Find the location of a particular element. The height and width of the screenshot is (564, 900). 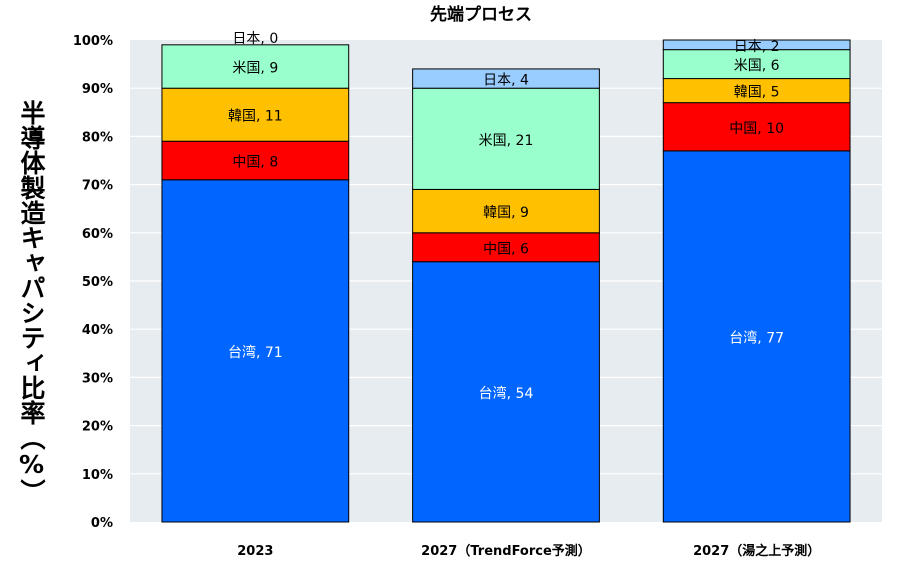

x-axis-ticks: 2023 2027（TrendForce予測） 2027（湯之上予測） is located at coordinates (528, 551).